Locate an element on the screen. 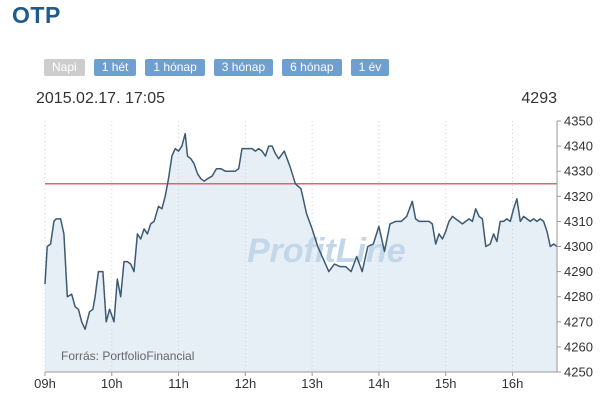 The image size is (603, 404). tab-3-months: 3 hónap is located at coordinates (243, 67).